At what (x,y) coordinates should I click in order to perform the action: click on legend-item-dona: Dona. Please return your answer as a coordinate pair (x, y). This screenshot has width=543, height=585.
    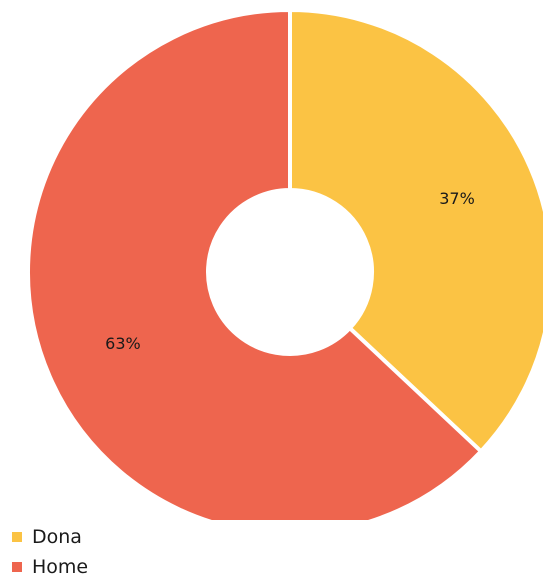
    Looking at the image, I should click on (50, 537).